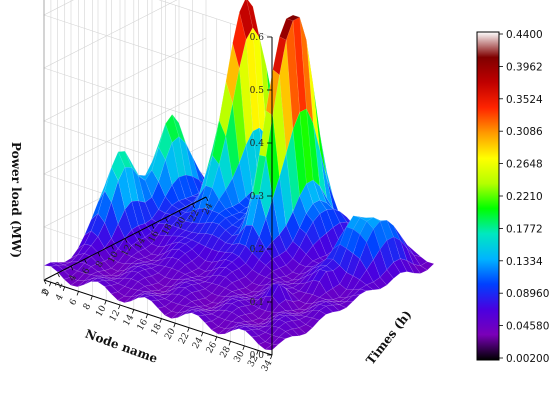  What do you see at coordinates (46, 292) in the screenshot?
I see `time-tick-label: 0` at bounding box center [46, 292].